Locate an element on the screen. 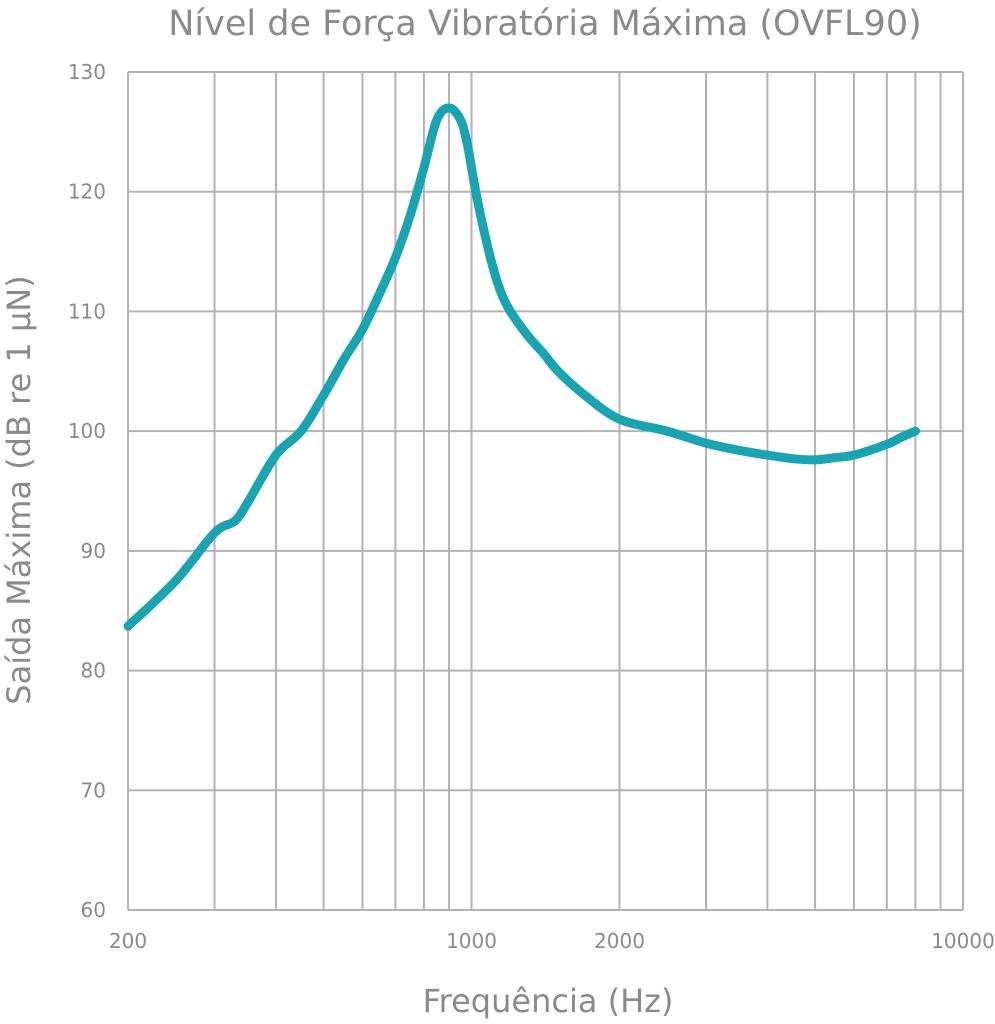  y-tick-label: 70 is located at coordinates (93, 790).